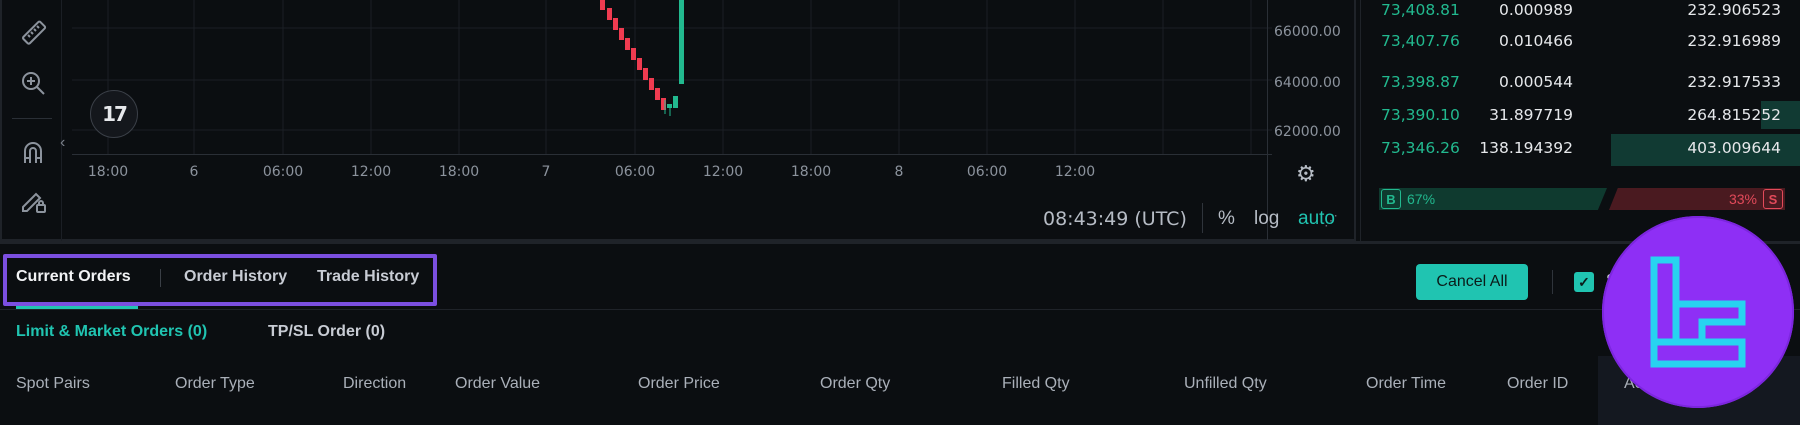  I want to click on zoom-in-icon, so click(33, 83).